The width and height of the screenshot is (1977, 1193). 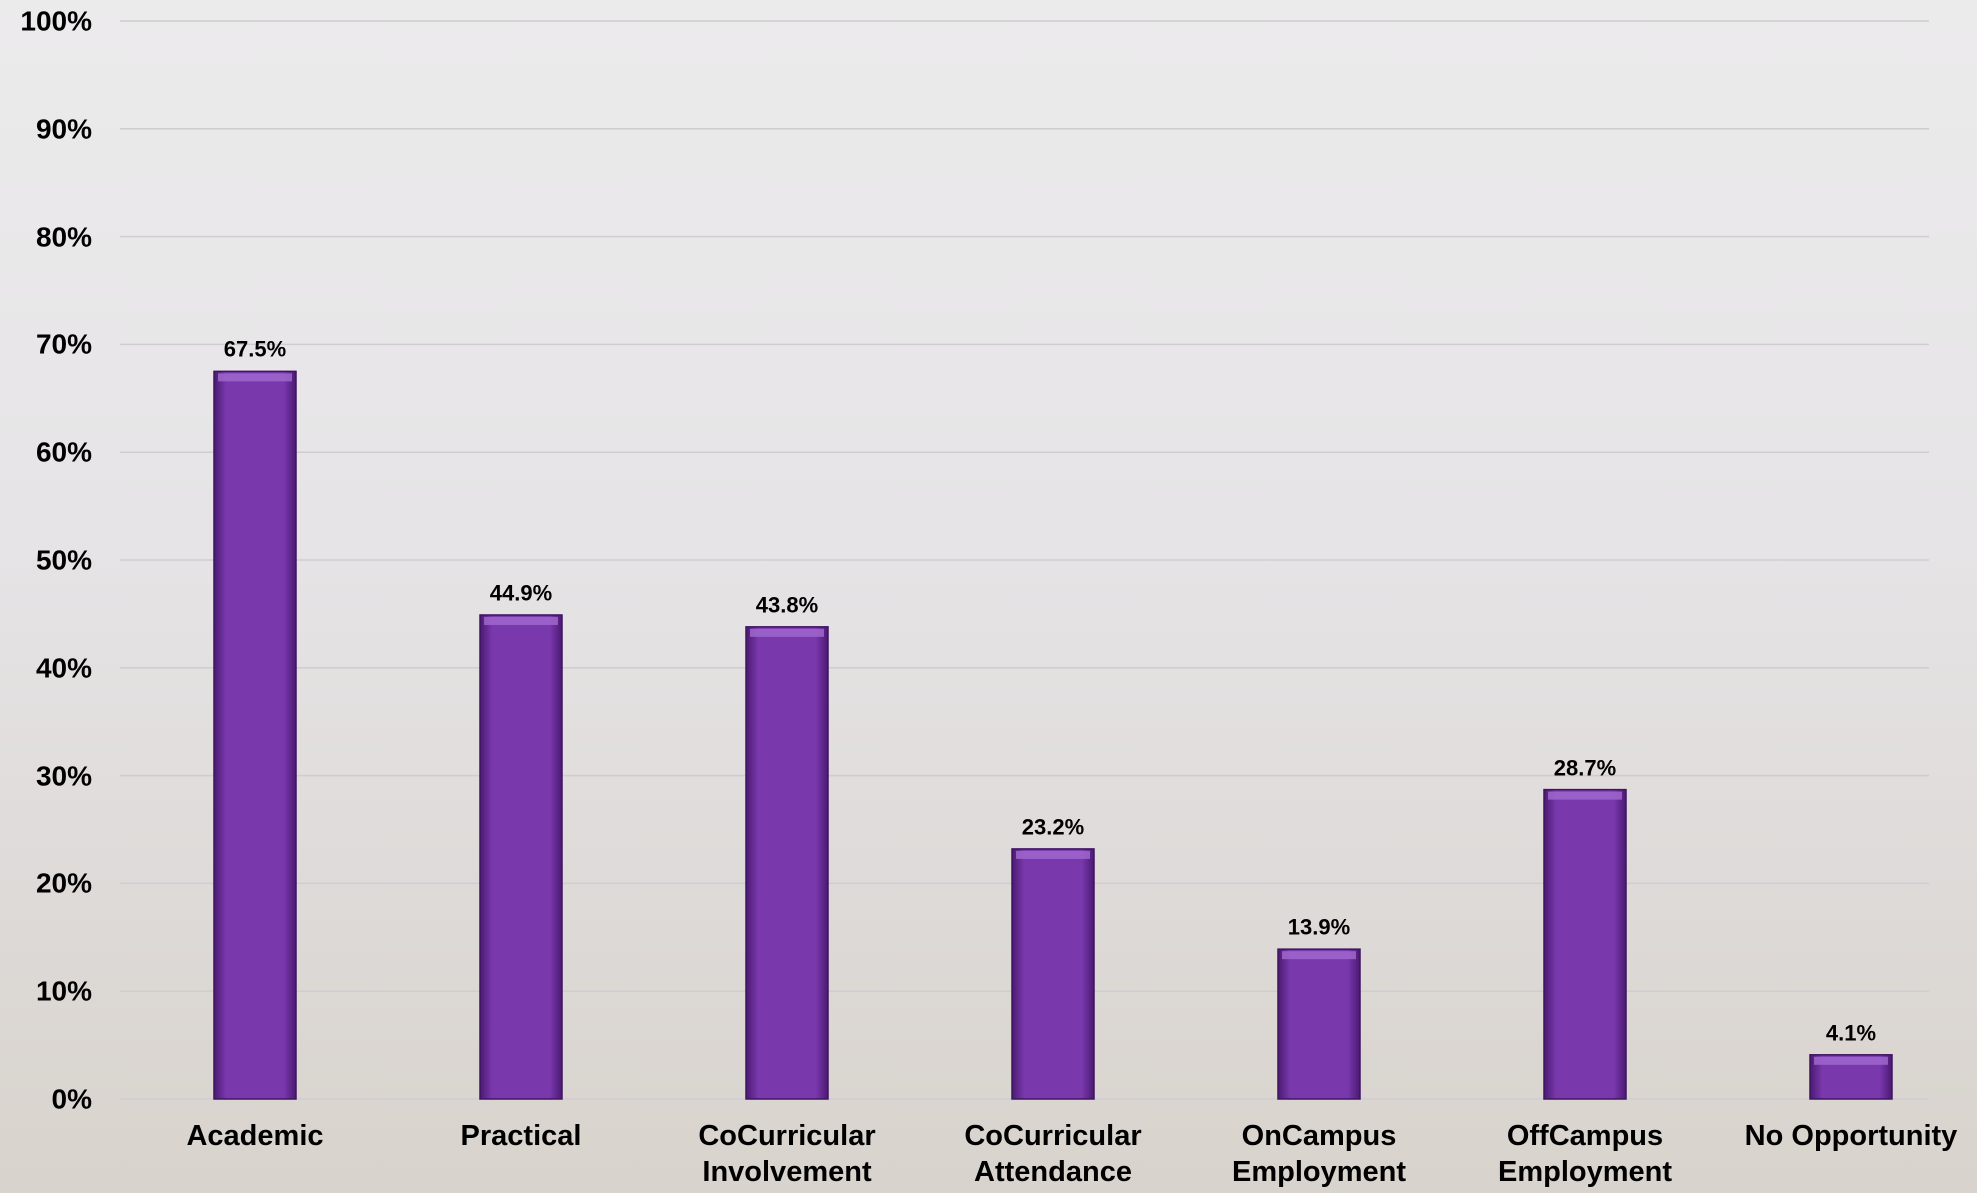 I want to click on x-tick-label: OnCampus Employment, so click(x=1319, y=1154).